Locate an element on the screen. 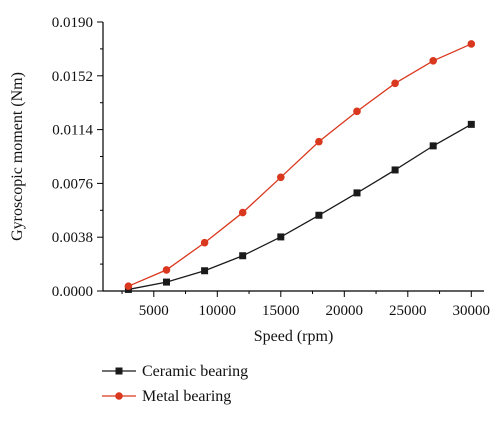  y-tick-label: 0.0114 is located at coordinates (72, 131).